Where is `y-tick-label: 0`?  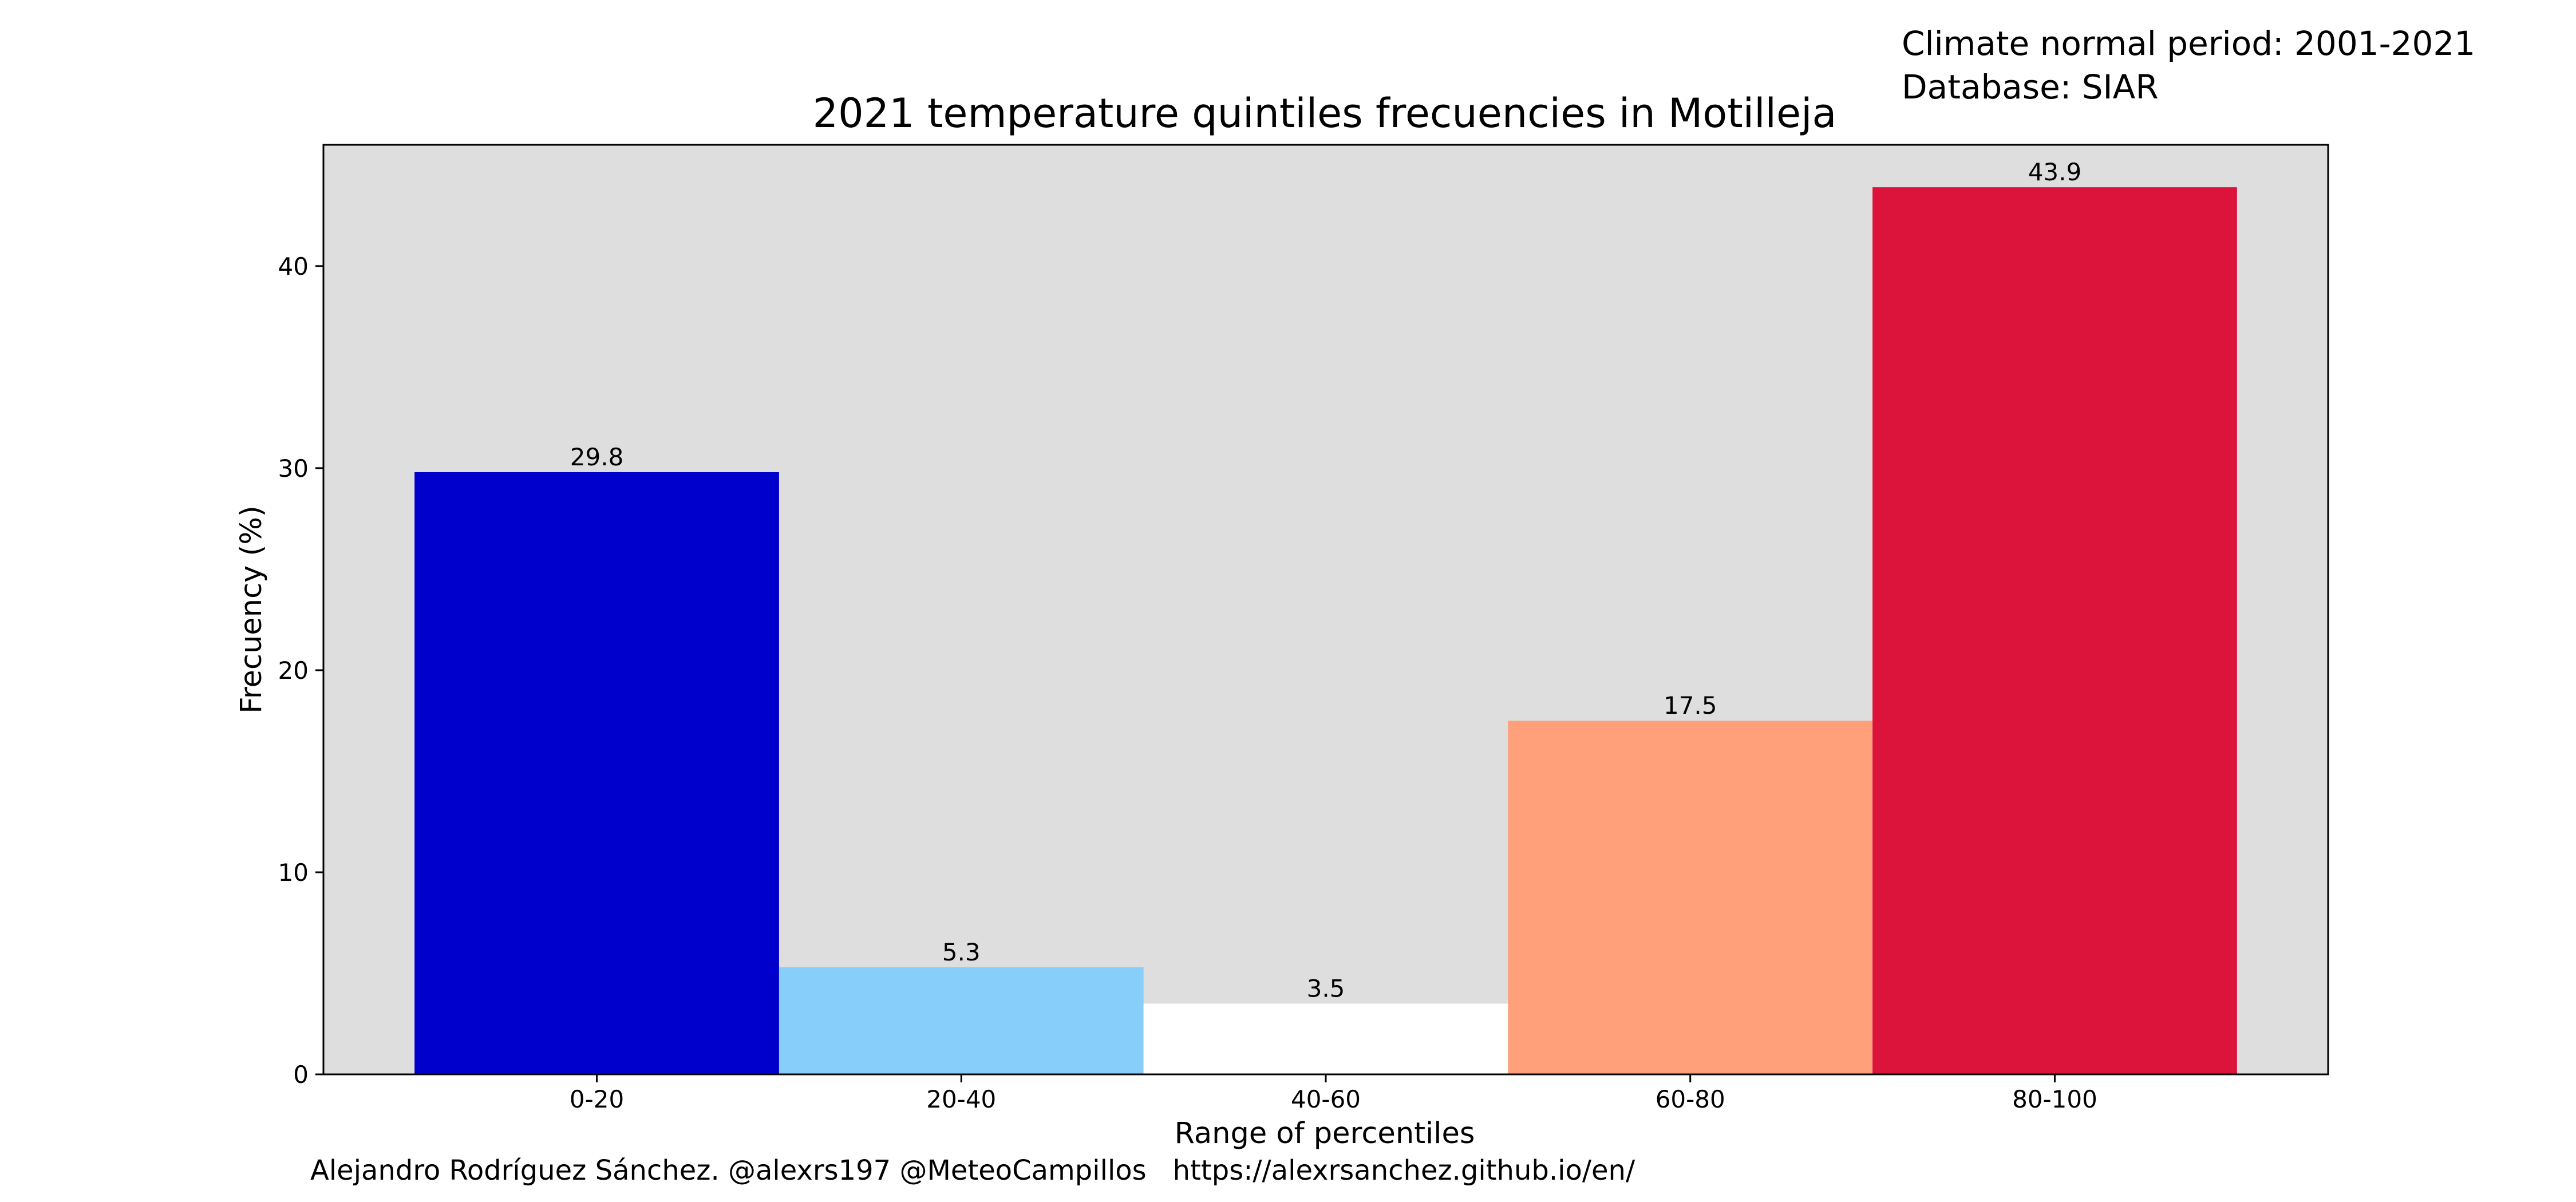 y-tick-label: 0 is located at coordinates (301, 1075).